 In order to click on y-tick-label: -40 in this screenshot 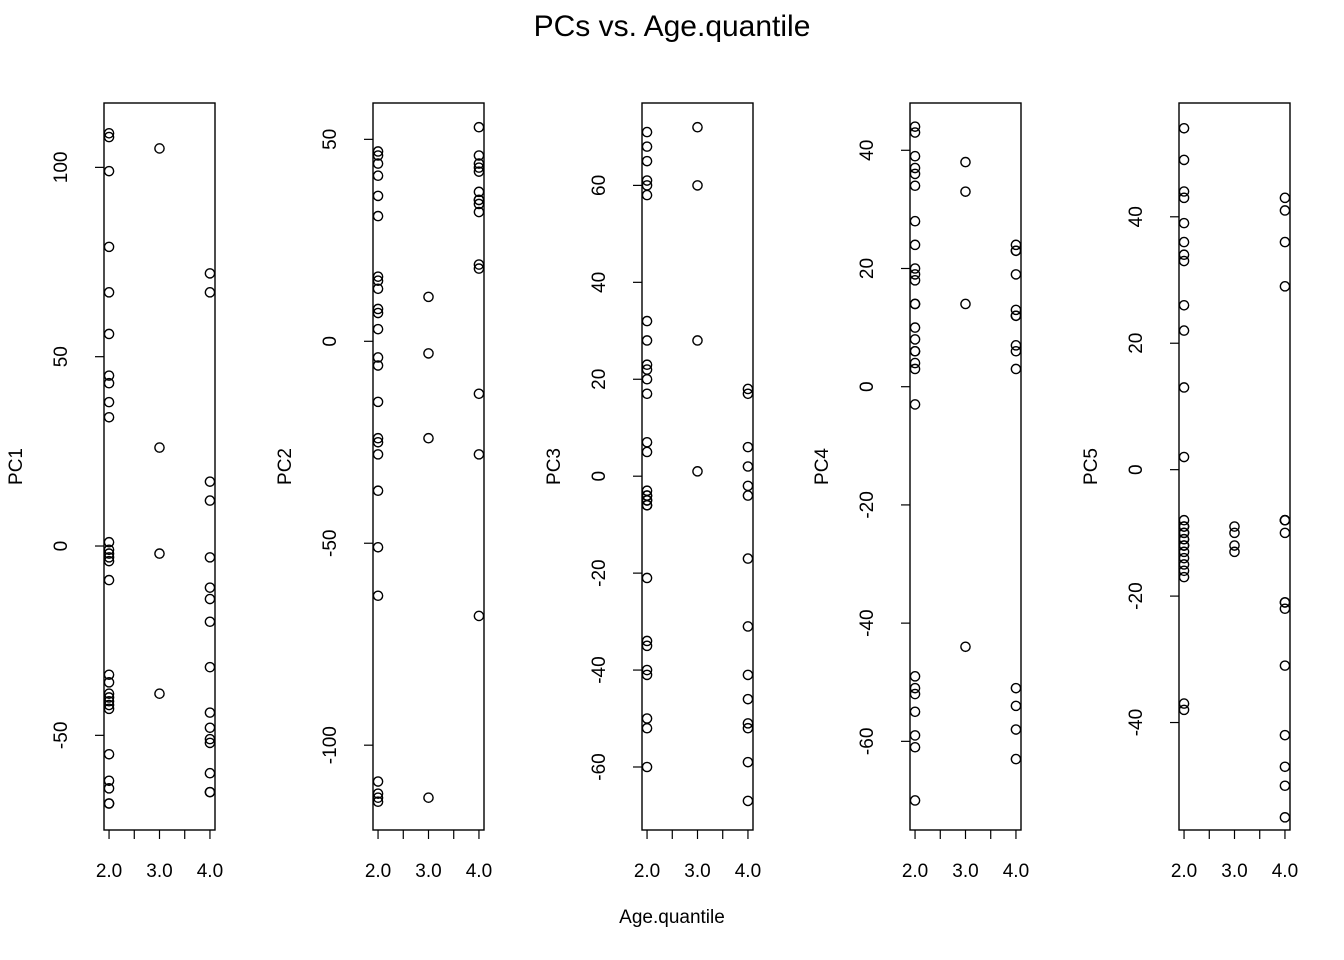, I will do `click(1136, 722)`.